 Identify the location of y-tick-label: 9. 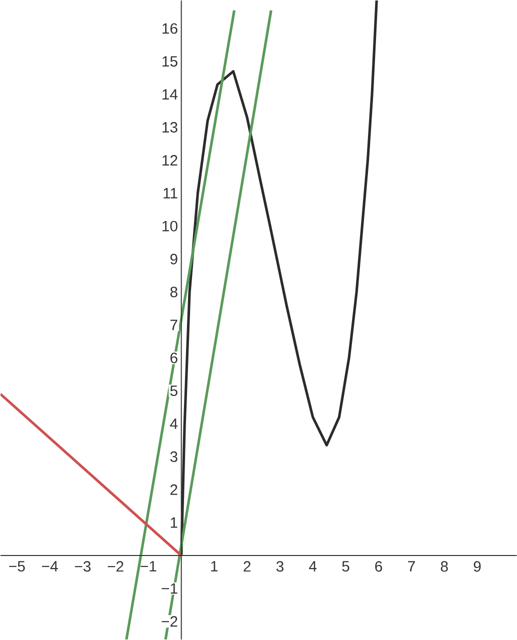
(174, 259).